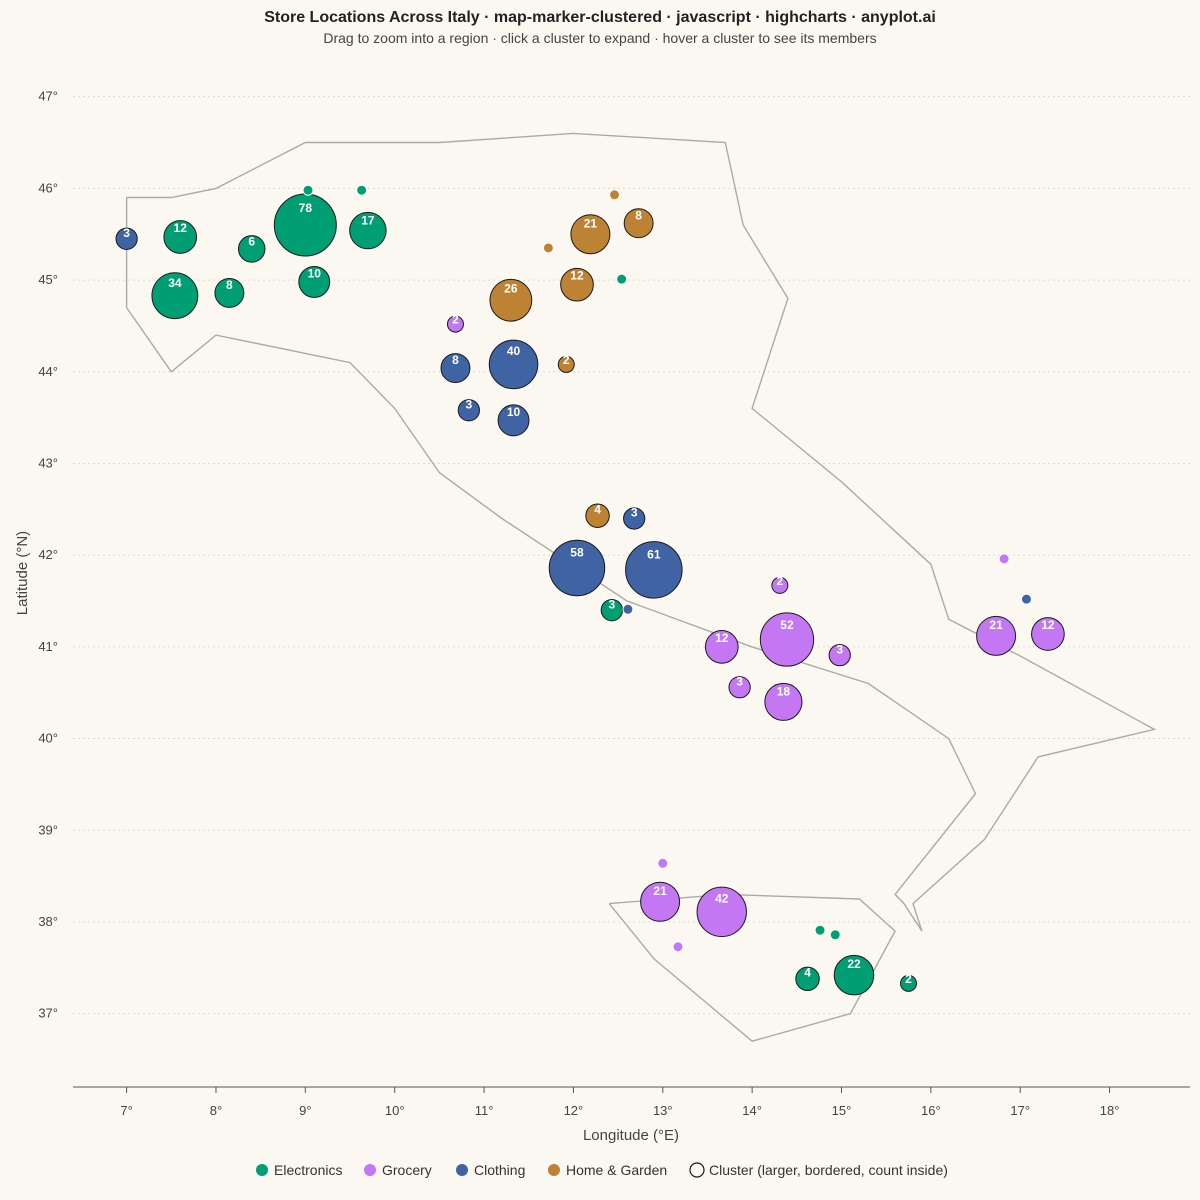  I want to click on cluster-marker: 34, so click(175, 296).